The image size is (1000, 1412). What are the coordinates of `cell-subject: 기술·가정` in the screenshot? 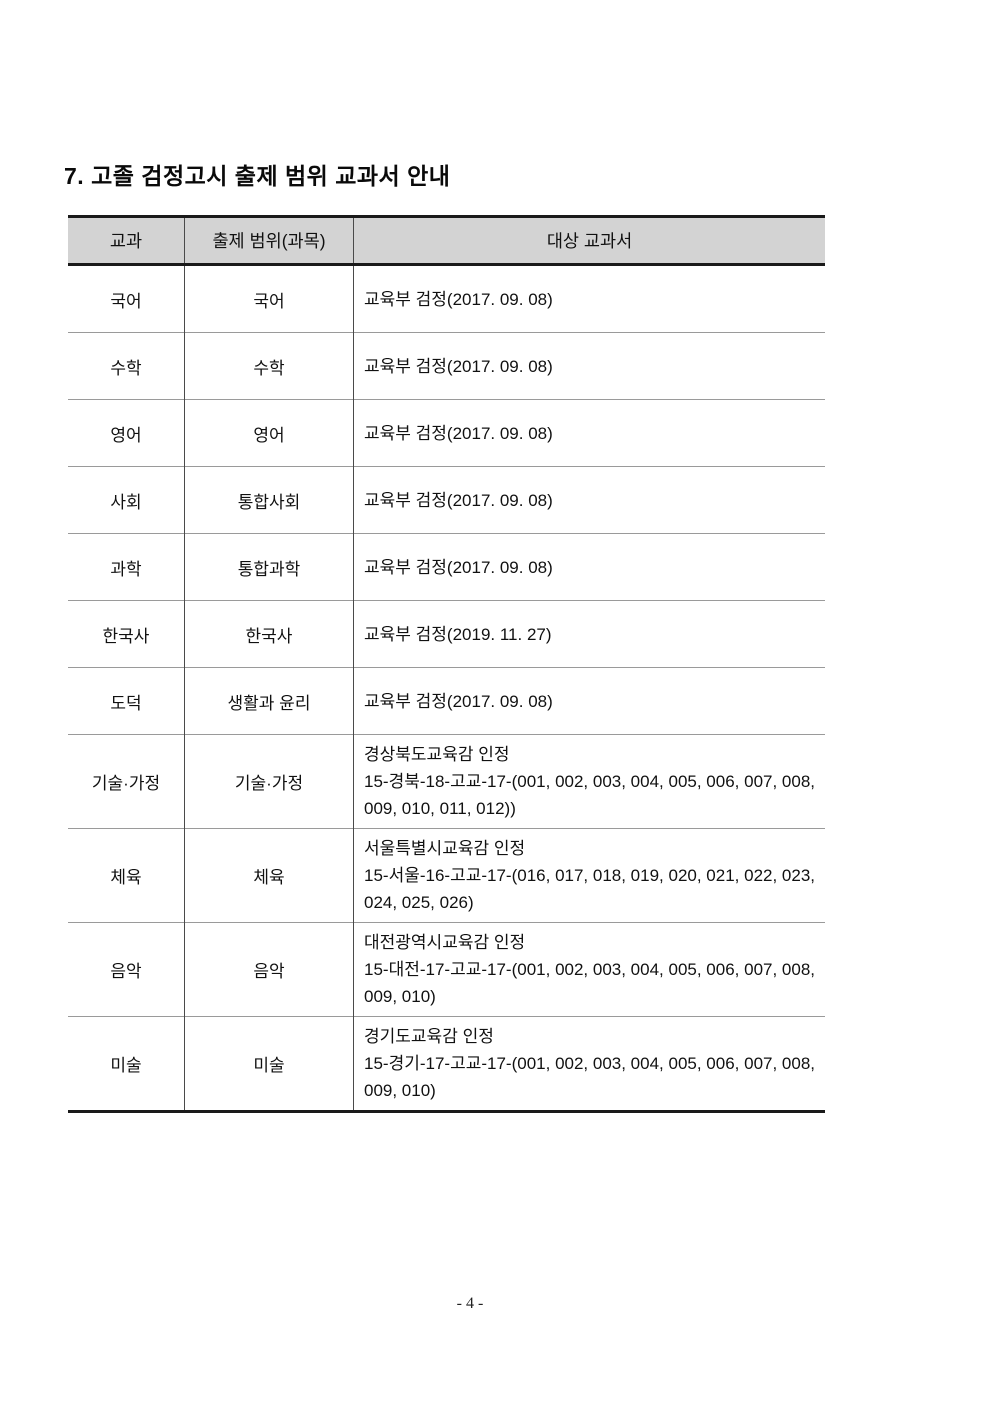 It's located at (126, 781).